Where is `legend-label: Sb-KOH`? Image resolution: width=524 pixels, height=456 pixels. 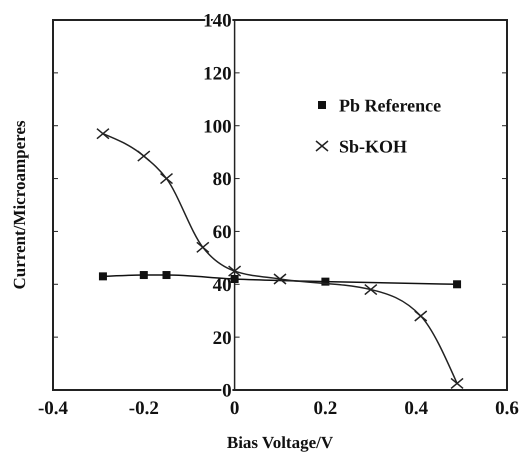 legend-label: Sb-KOH is located at coordinates (373, 146).